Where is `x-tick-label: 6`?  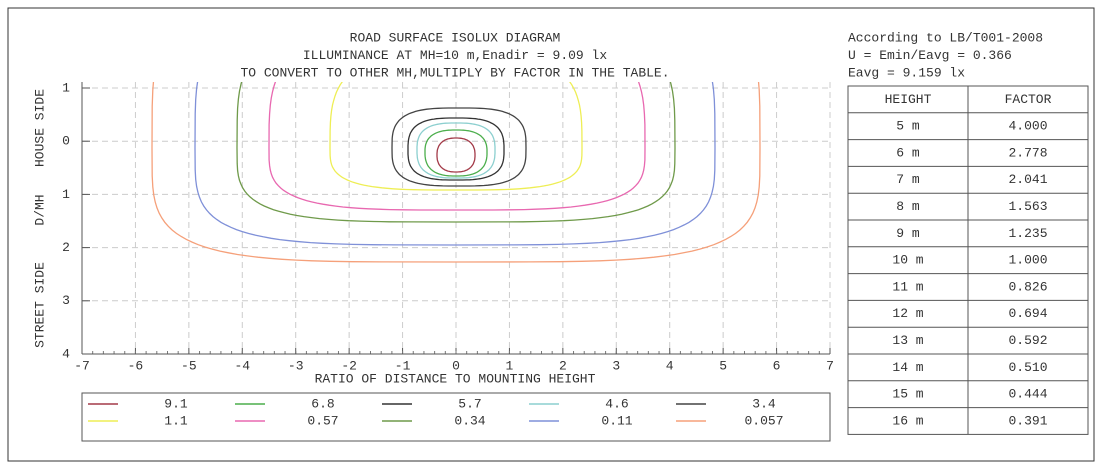 x-tick-label: 6 is located at coordinates (777, 365).